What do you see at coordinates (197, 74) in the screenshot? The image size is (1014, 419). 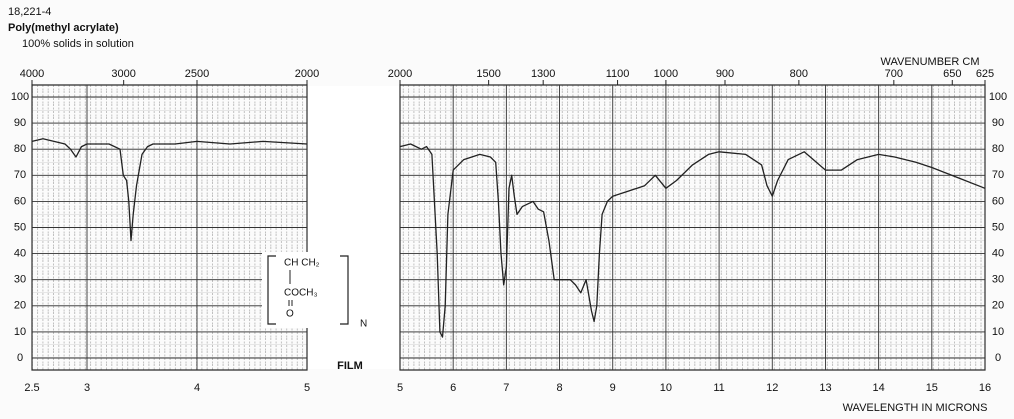 I see `x2-tick-label: 2500` at bounding box center [197, 74].